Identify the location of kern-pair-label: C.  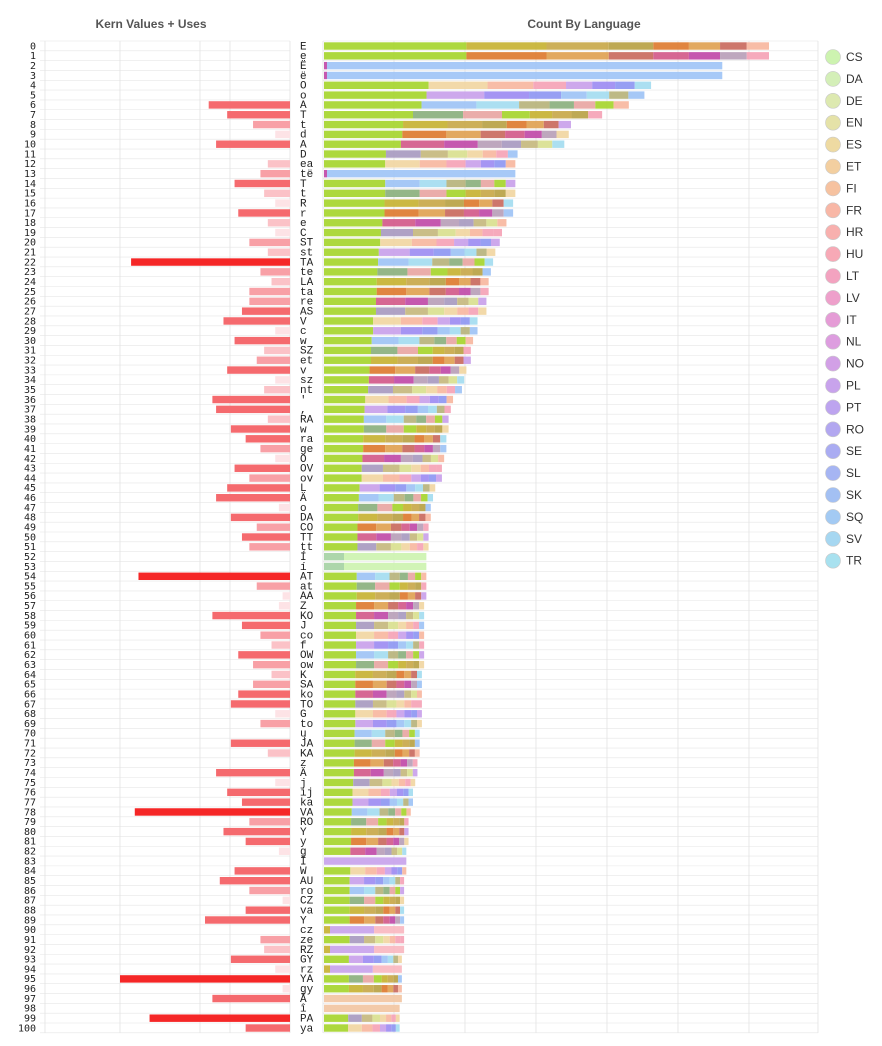
(303, 234).